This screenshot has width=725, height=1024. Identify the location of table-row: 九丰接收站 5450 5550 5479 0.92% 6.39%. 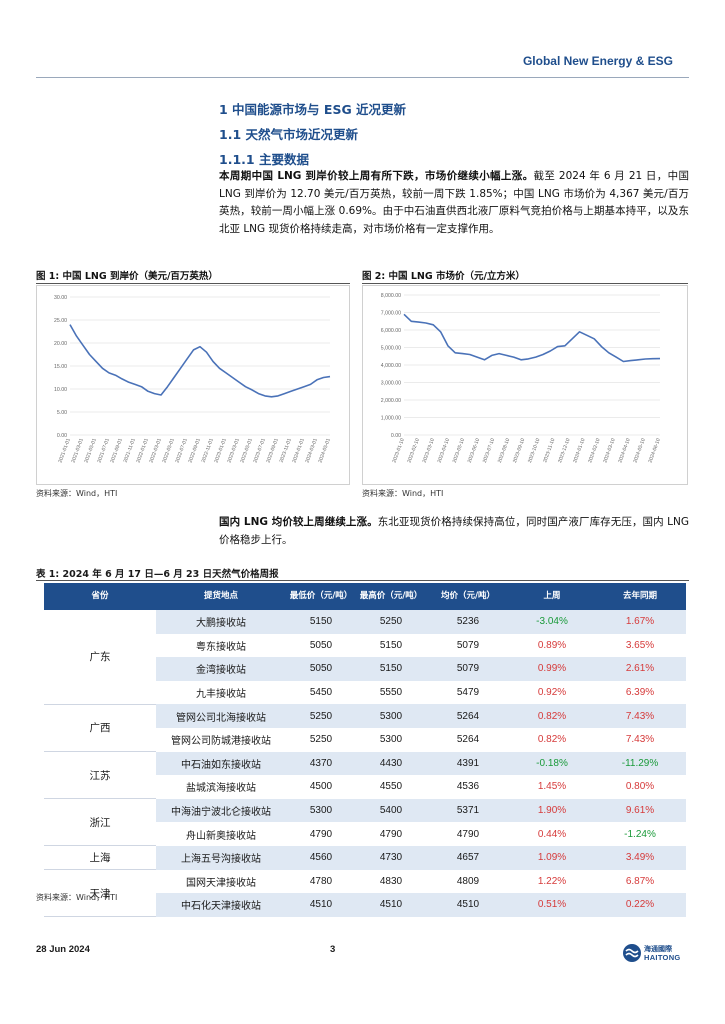
(365, 693).